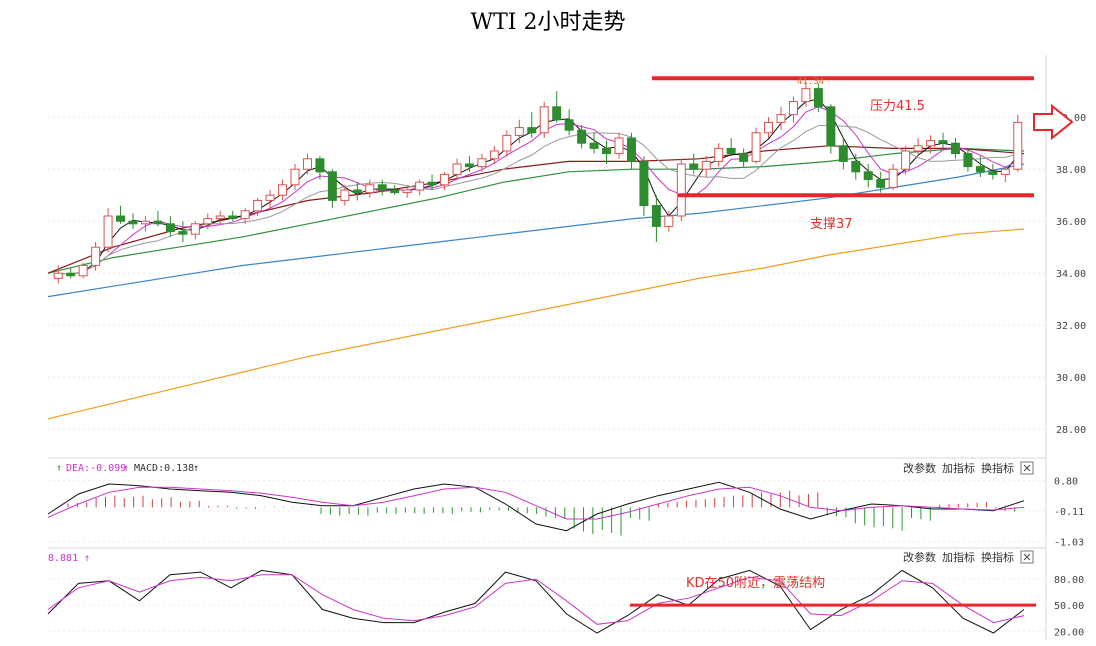 The width and height of the screenshot is (1096, 646). I want to click on price-axis: 40.00 38.00 36.00 34.00 32.00 30.00 28.00, so click(1071, 274).